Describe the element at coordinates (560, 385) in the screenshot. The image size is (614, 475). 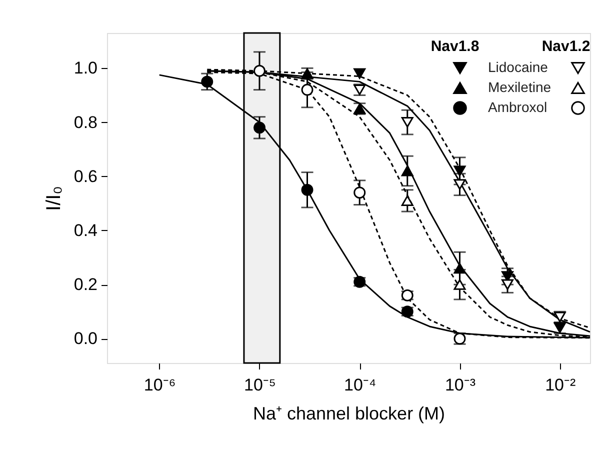
I see `x-tick-label: 10⁻²` at that location.